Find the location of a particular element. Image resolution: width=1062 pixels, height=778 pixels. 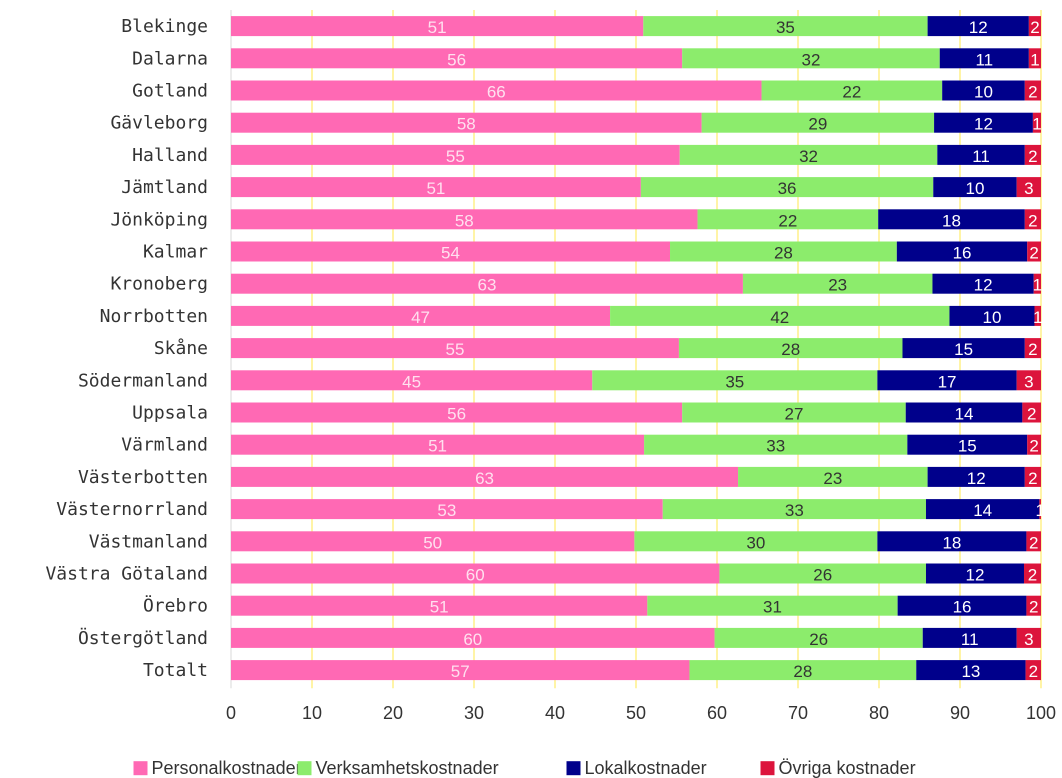

category-label: Norrbotten is located at coordinates (154, 316).